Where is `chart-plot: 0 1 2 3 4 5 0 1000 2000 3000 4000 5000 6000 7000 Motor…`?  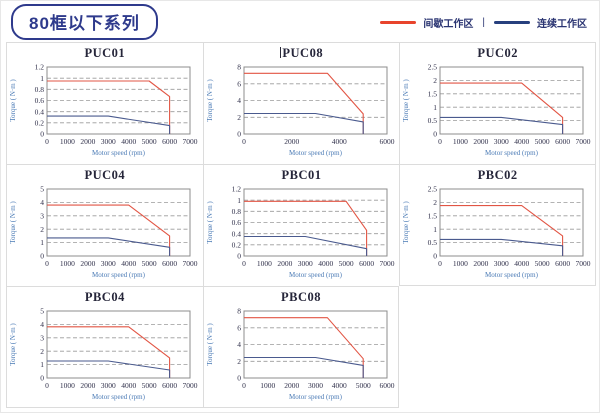
chart-plot: 0 1 2 3 4 5 0 1000 2000 3000 4000 5000 6000 7000 Motor… is located at coordinates (103, 354).